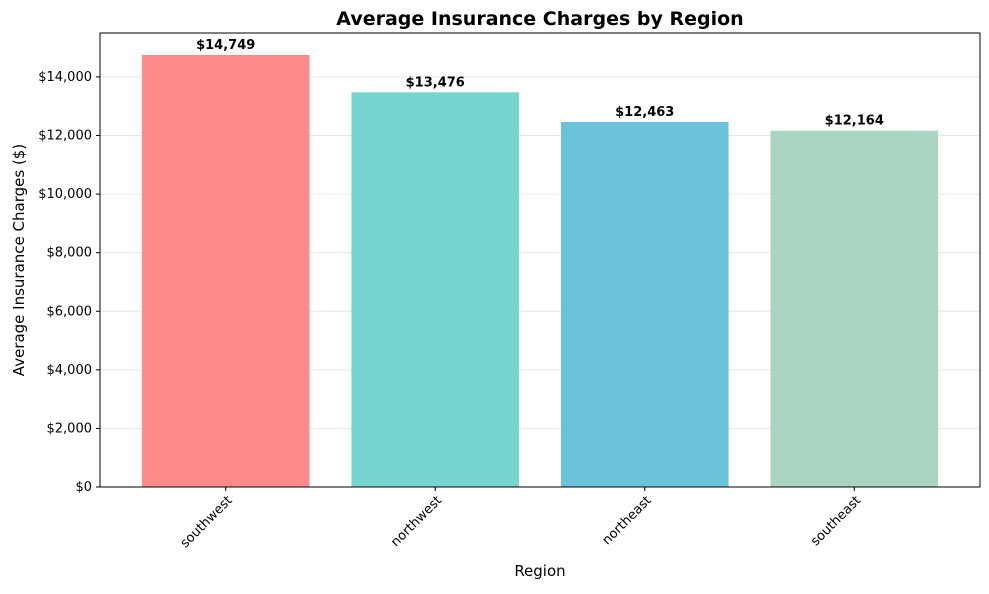 The image size is (989, 594). What do you see at coordinates (854, 121) in the screenshot?
I see `value-label: $12,164` at bounding box center [854, 121].